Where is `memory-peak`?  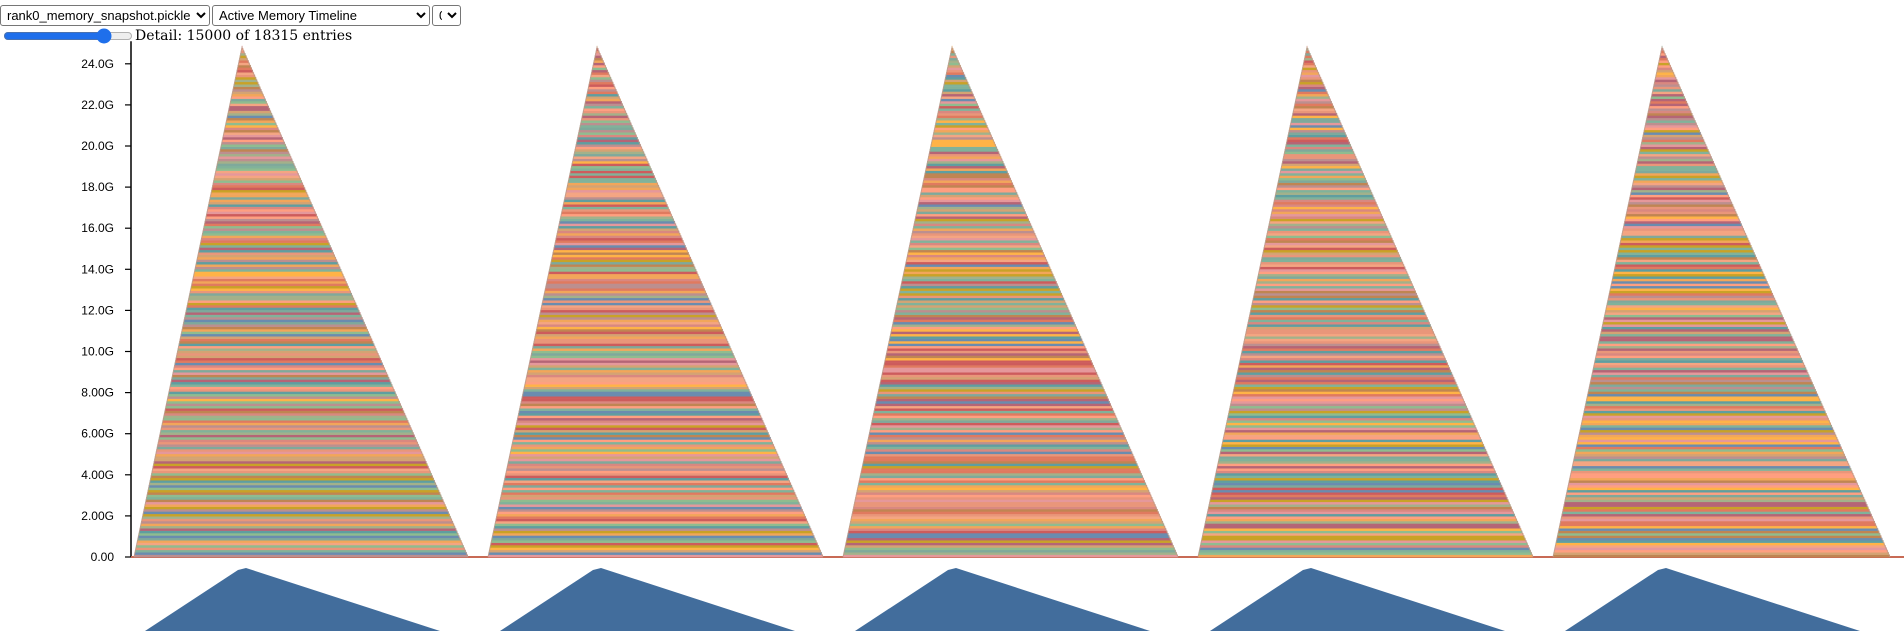
memory-peak is located at coordinates (655, 301).